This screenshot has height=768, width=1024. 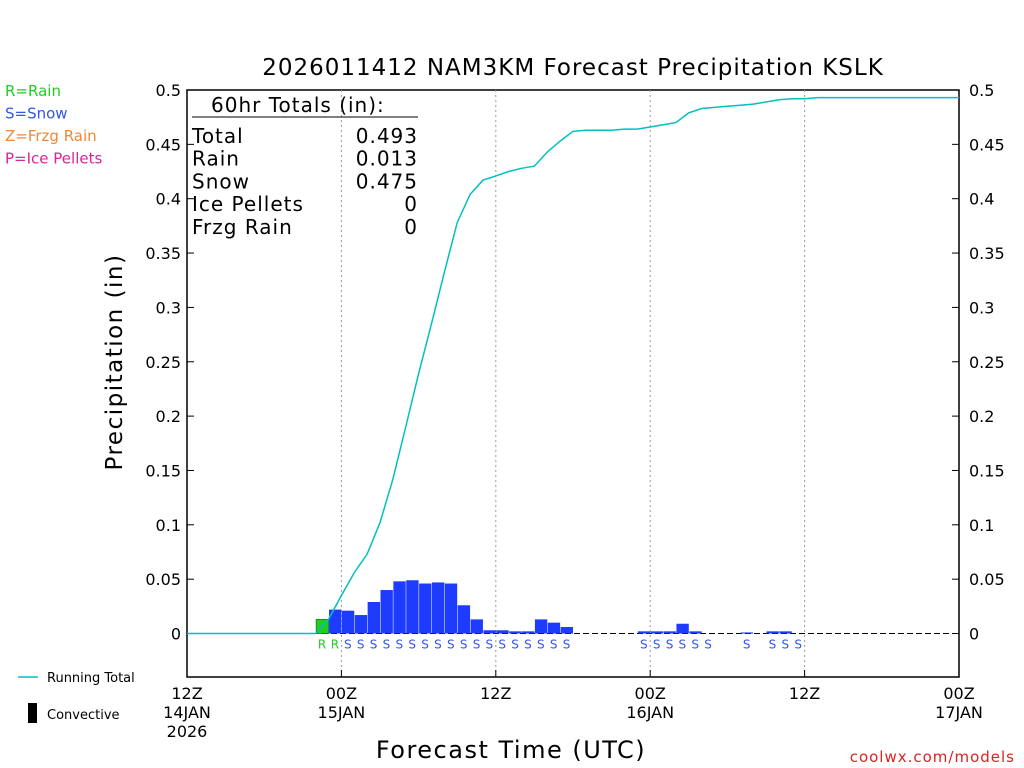 What do you see at coordinates (981, 307) in the screenshot?
I see `y-tick-label-right: 0.3` at bounding box center [981, 307].